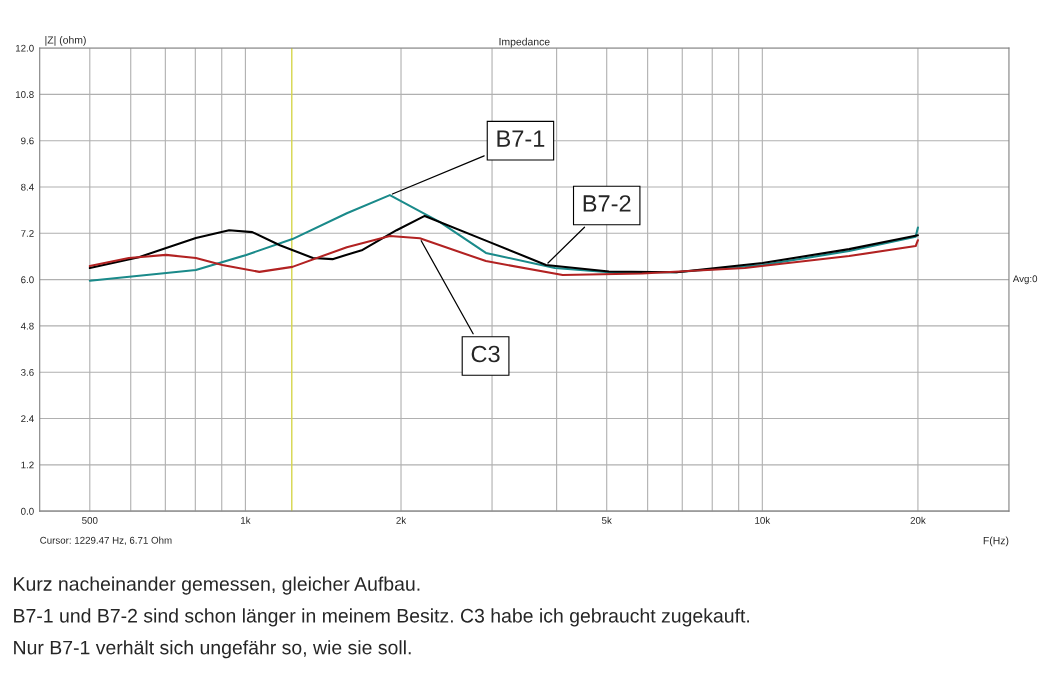 The height and width of the screenshot is (677, 1045). What do you see at coordinates (606, 520) in the screenshot?
I see `x-tick-label: 5k` at bounding box center [606, 520].